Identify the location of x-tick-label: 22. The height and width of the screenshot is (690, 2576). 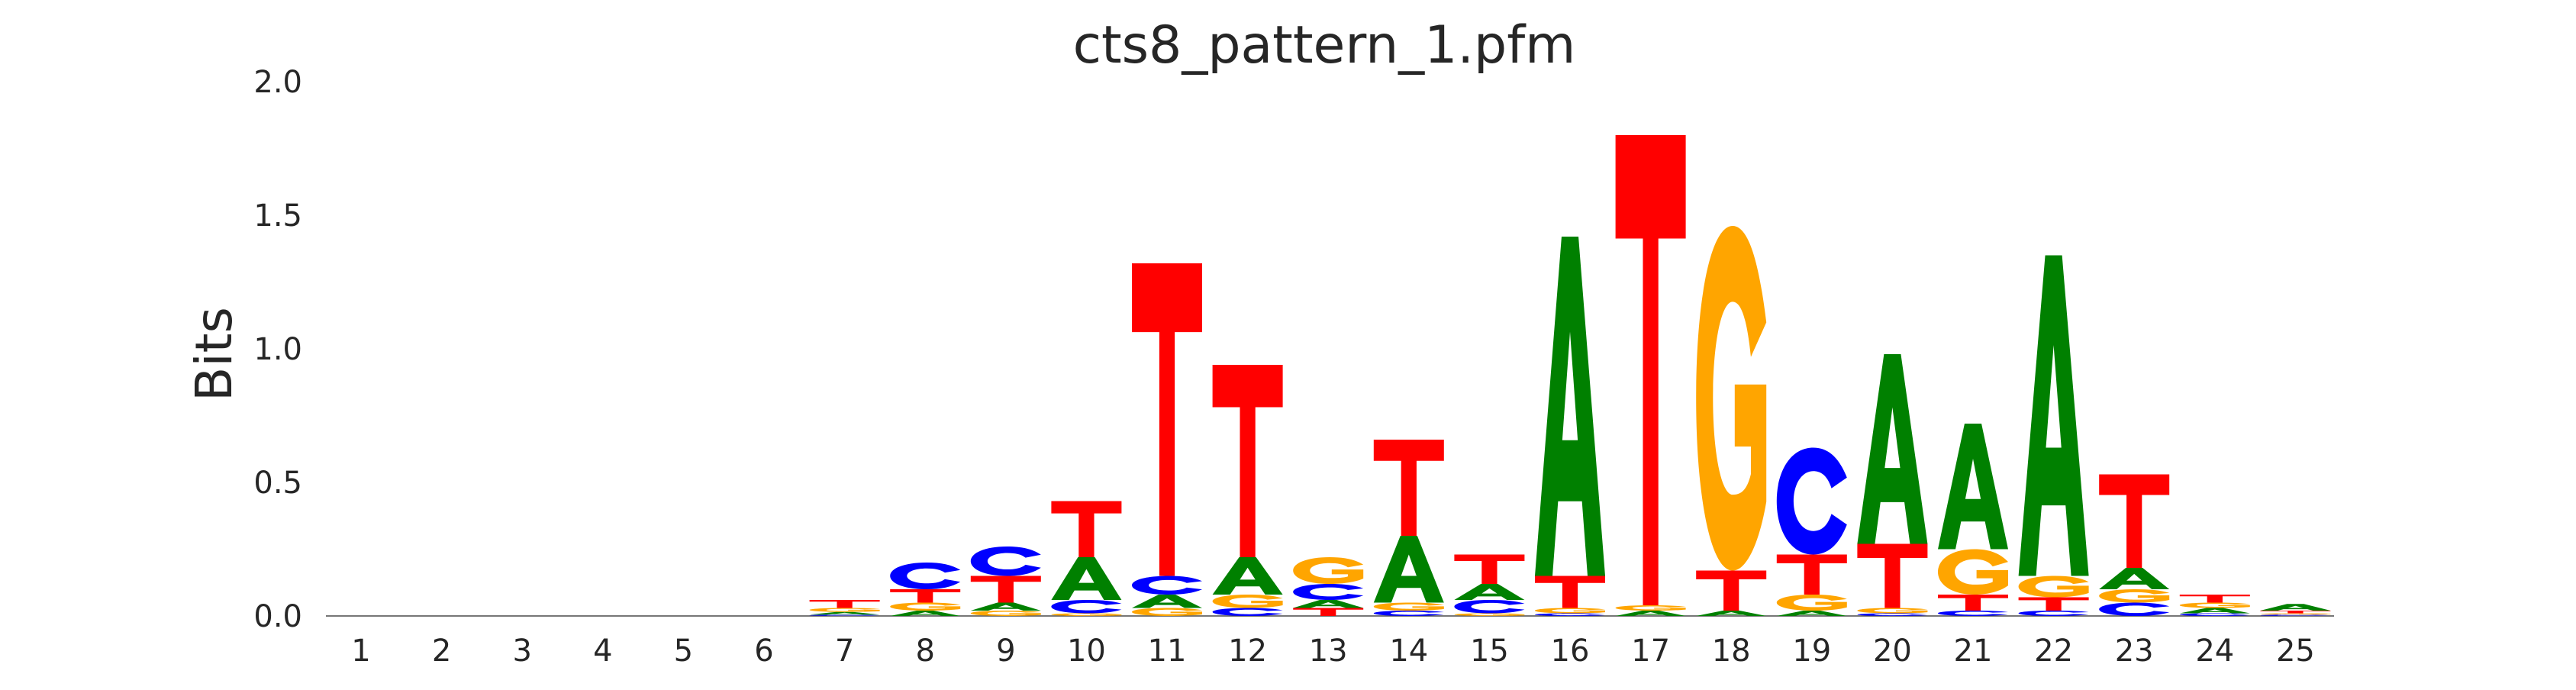
(2054, 651).